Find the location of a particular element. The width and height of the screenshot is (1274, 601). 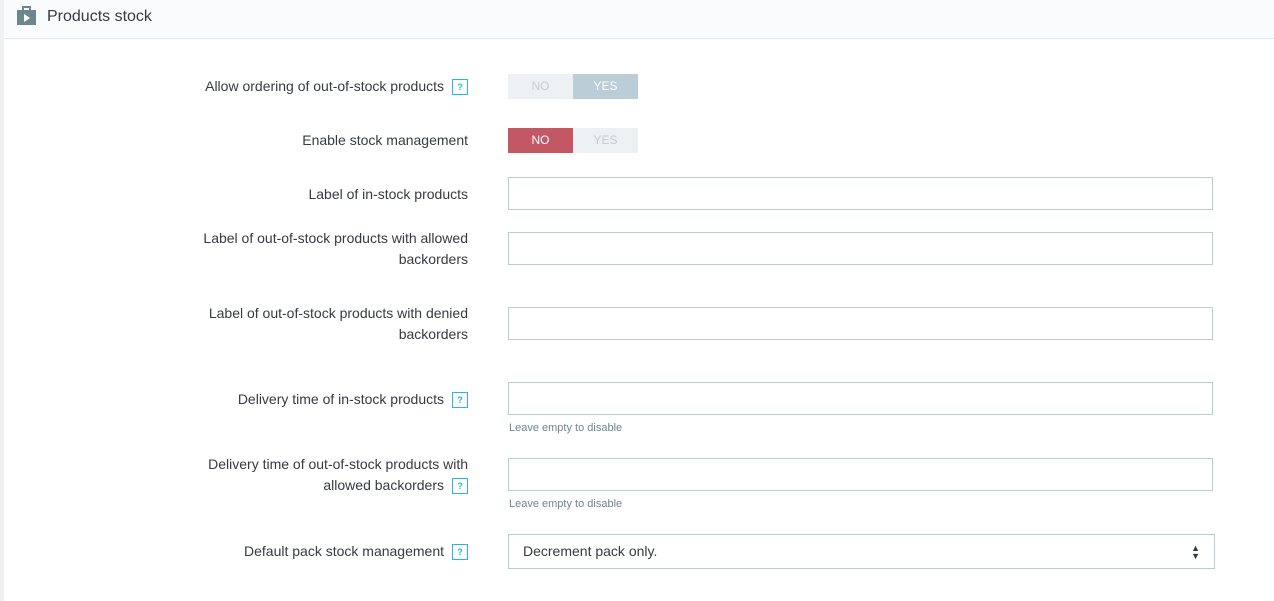

label-text: Default pack stock management is located at coordinates (344, 551).